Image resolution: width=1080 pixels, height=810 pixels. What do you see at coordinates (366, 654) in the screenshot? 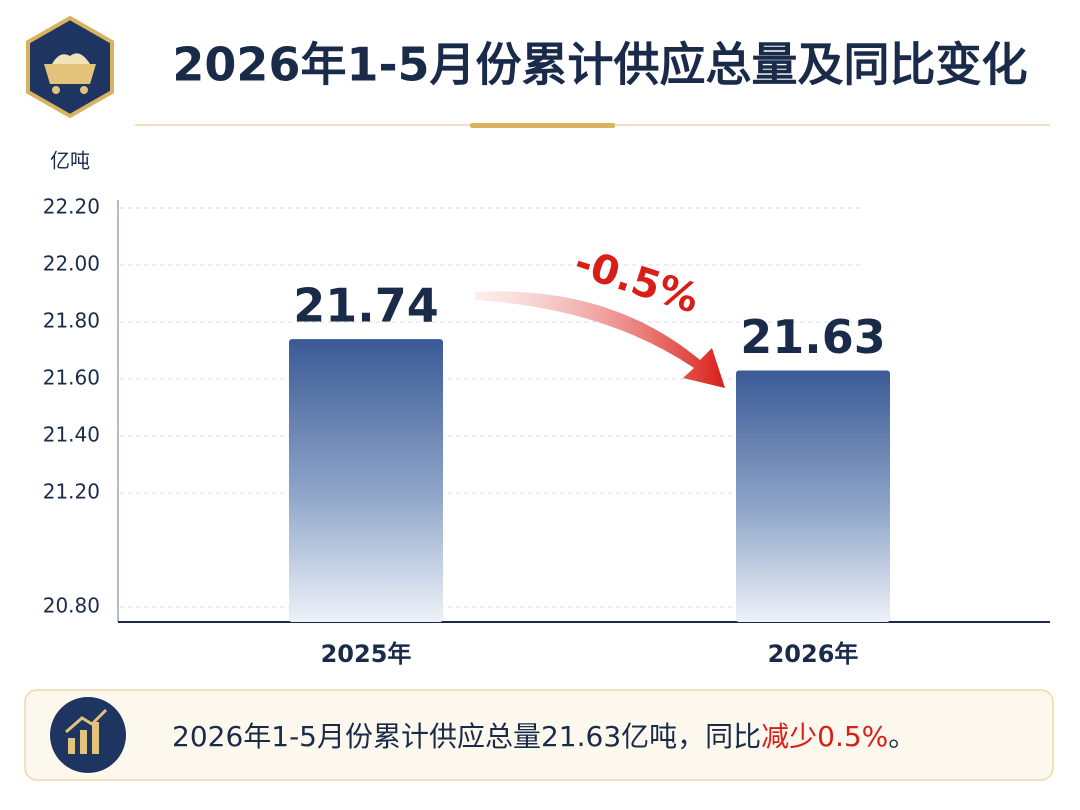
I see `x-tick-label: 2025年` at bounding box center [366, 654].